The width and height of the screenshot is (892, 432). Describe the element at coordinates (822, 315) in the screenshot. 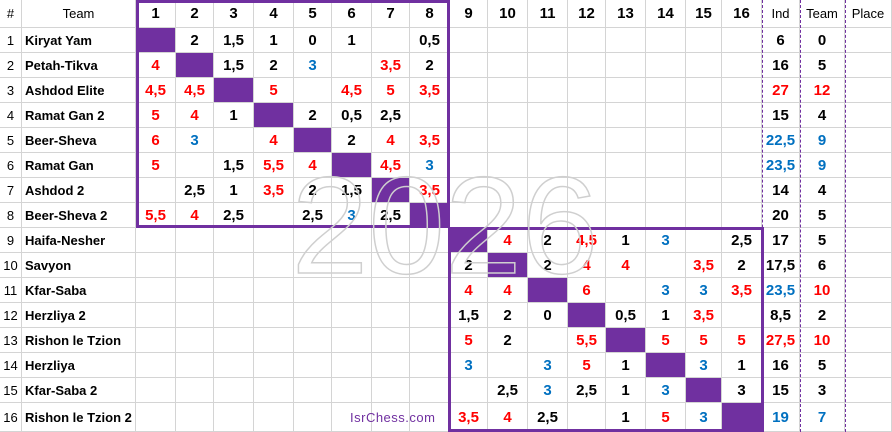

I see `team-total: 2` at that location.